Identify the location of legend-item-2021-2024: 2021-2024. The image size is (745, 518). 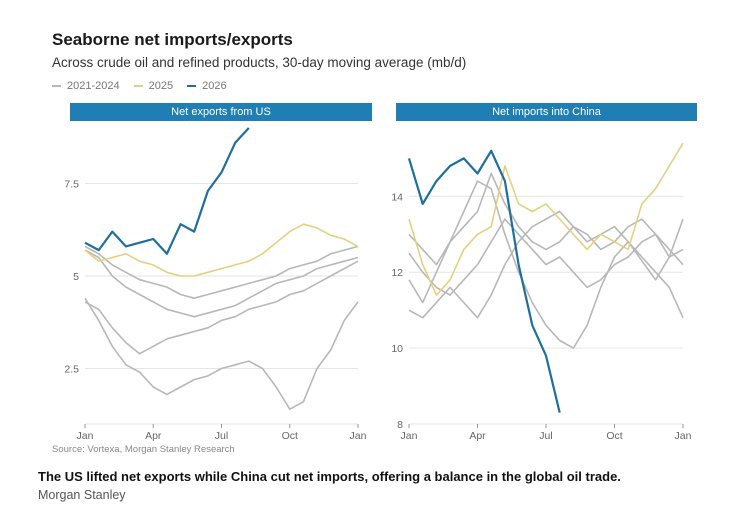
(86, 86).